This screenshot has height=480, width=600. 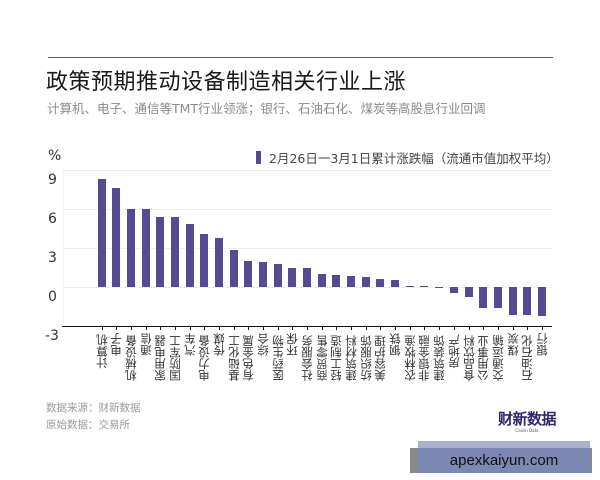 What do you see at coordinates (258, 157) in the screenshot?
I see `legend-swatch` at bounding box center [258, 157].